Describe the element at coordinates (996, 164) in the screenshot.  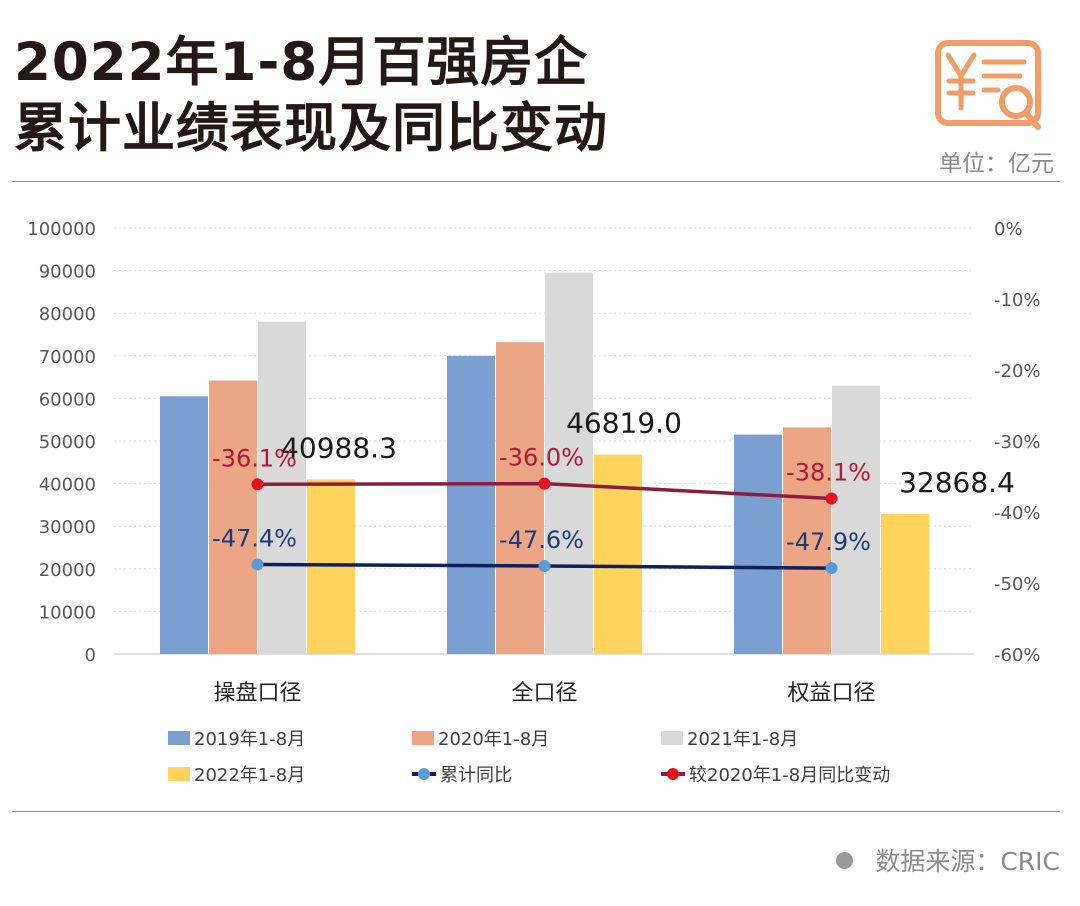
I see `unit-label: 单位：亿元` at that location.